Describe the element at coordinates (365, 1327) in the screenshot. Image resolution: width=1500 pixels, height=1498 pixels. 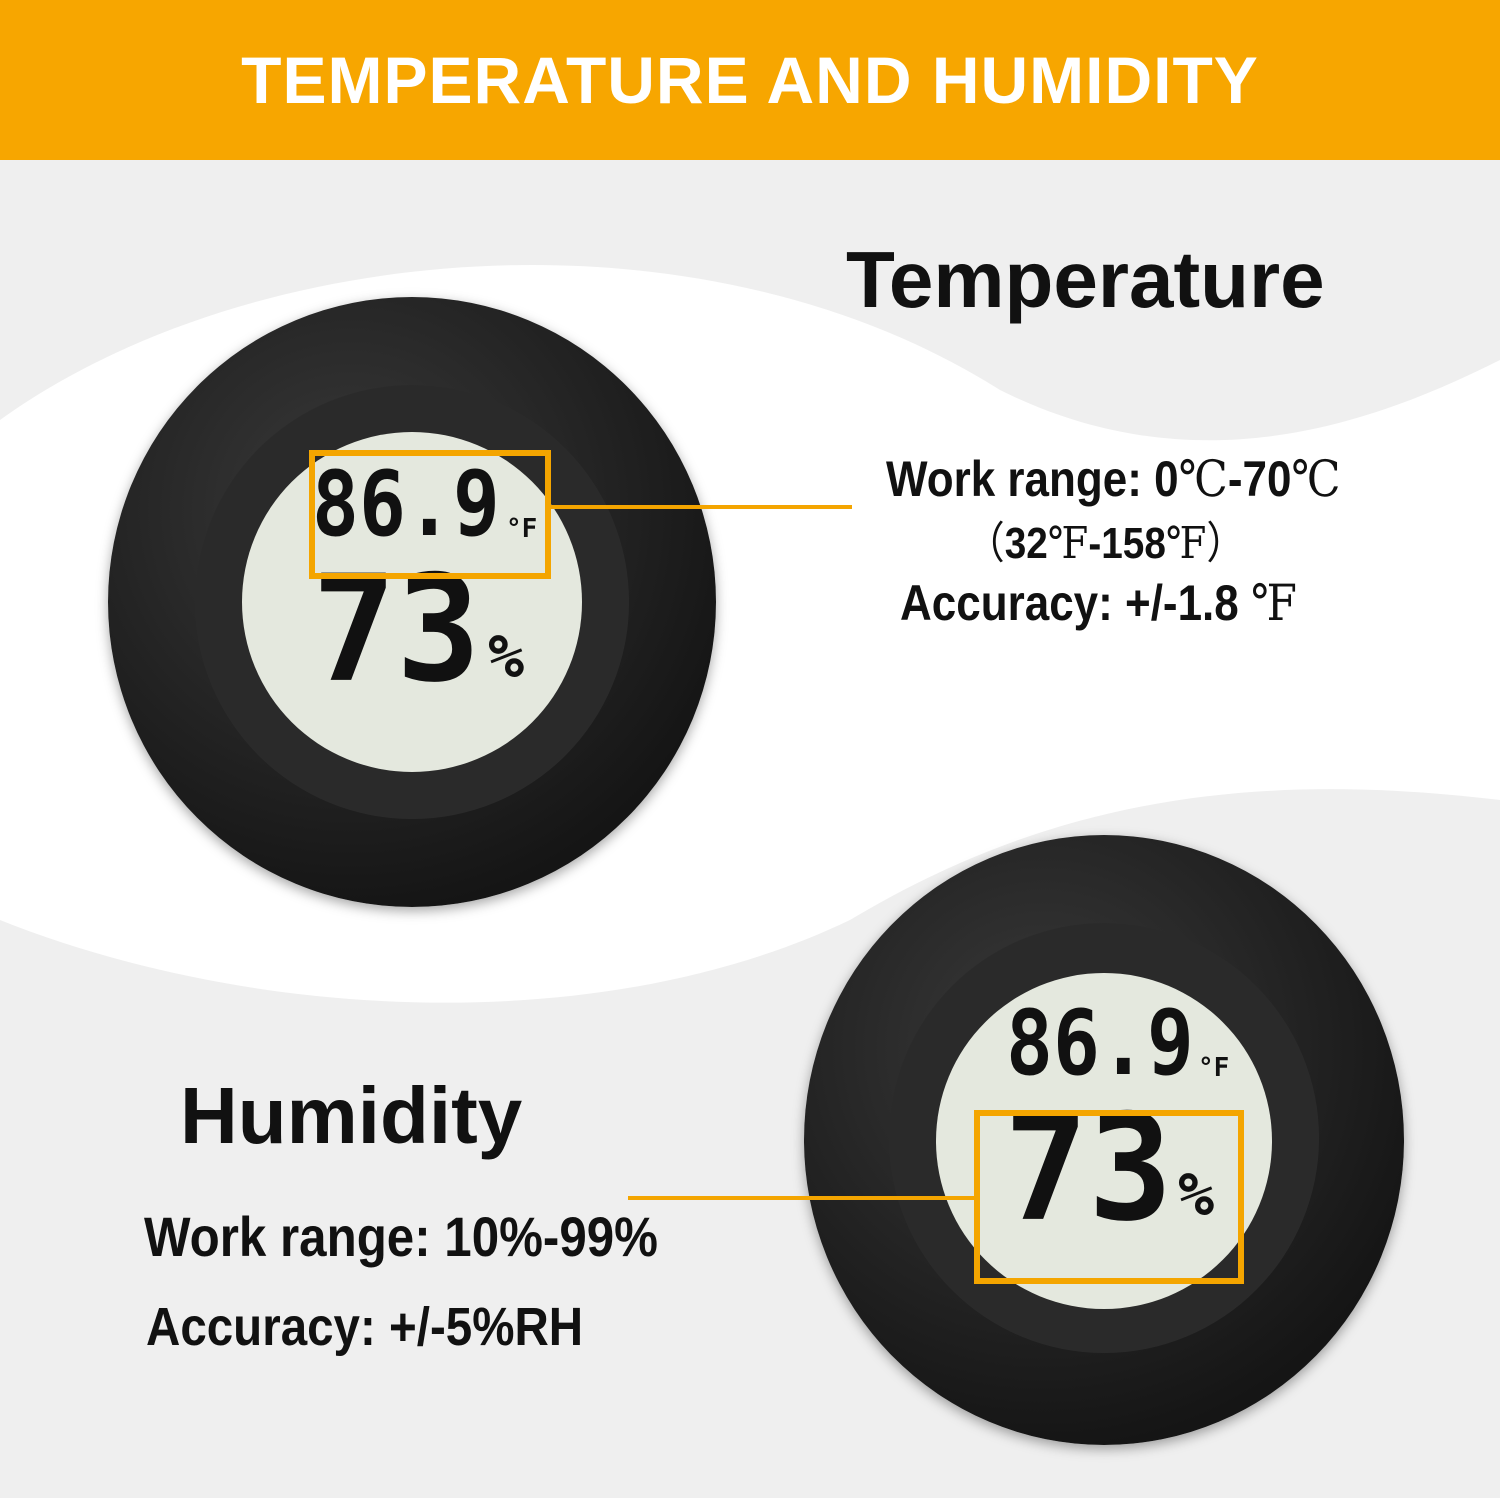
I see `humidity-accuracy: Accuracy: +/-5%RH` at that location.